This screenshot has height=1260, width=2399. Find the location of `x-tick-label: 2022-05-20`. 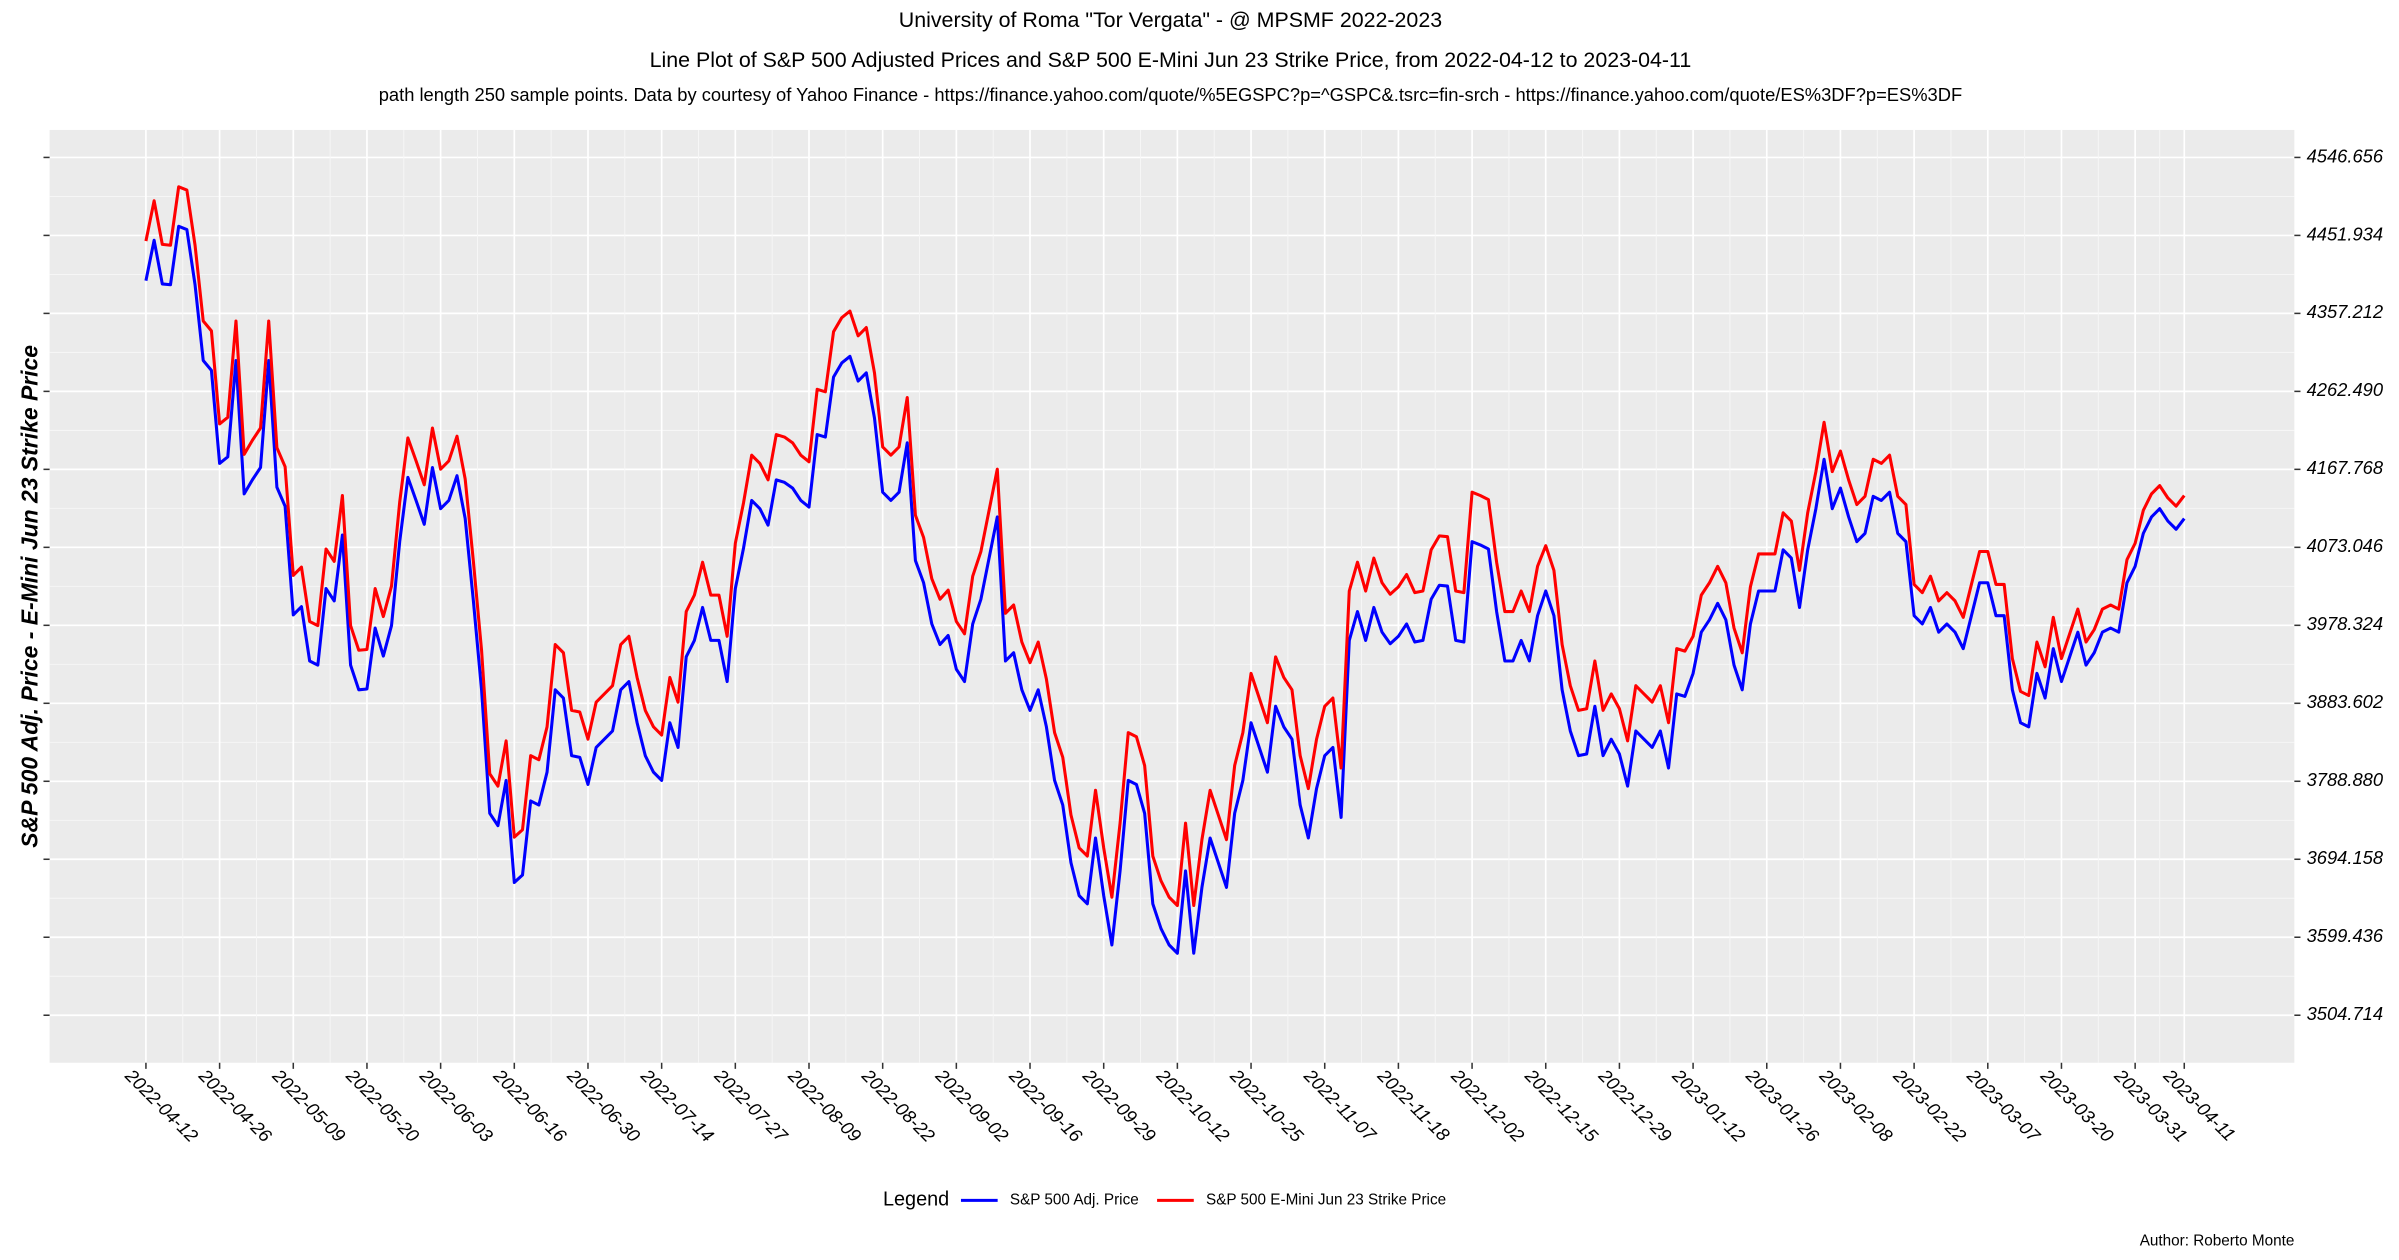

x-tick-label: 2022-05-20 is located at coordinates (383, 1105).